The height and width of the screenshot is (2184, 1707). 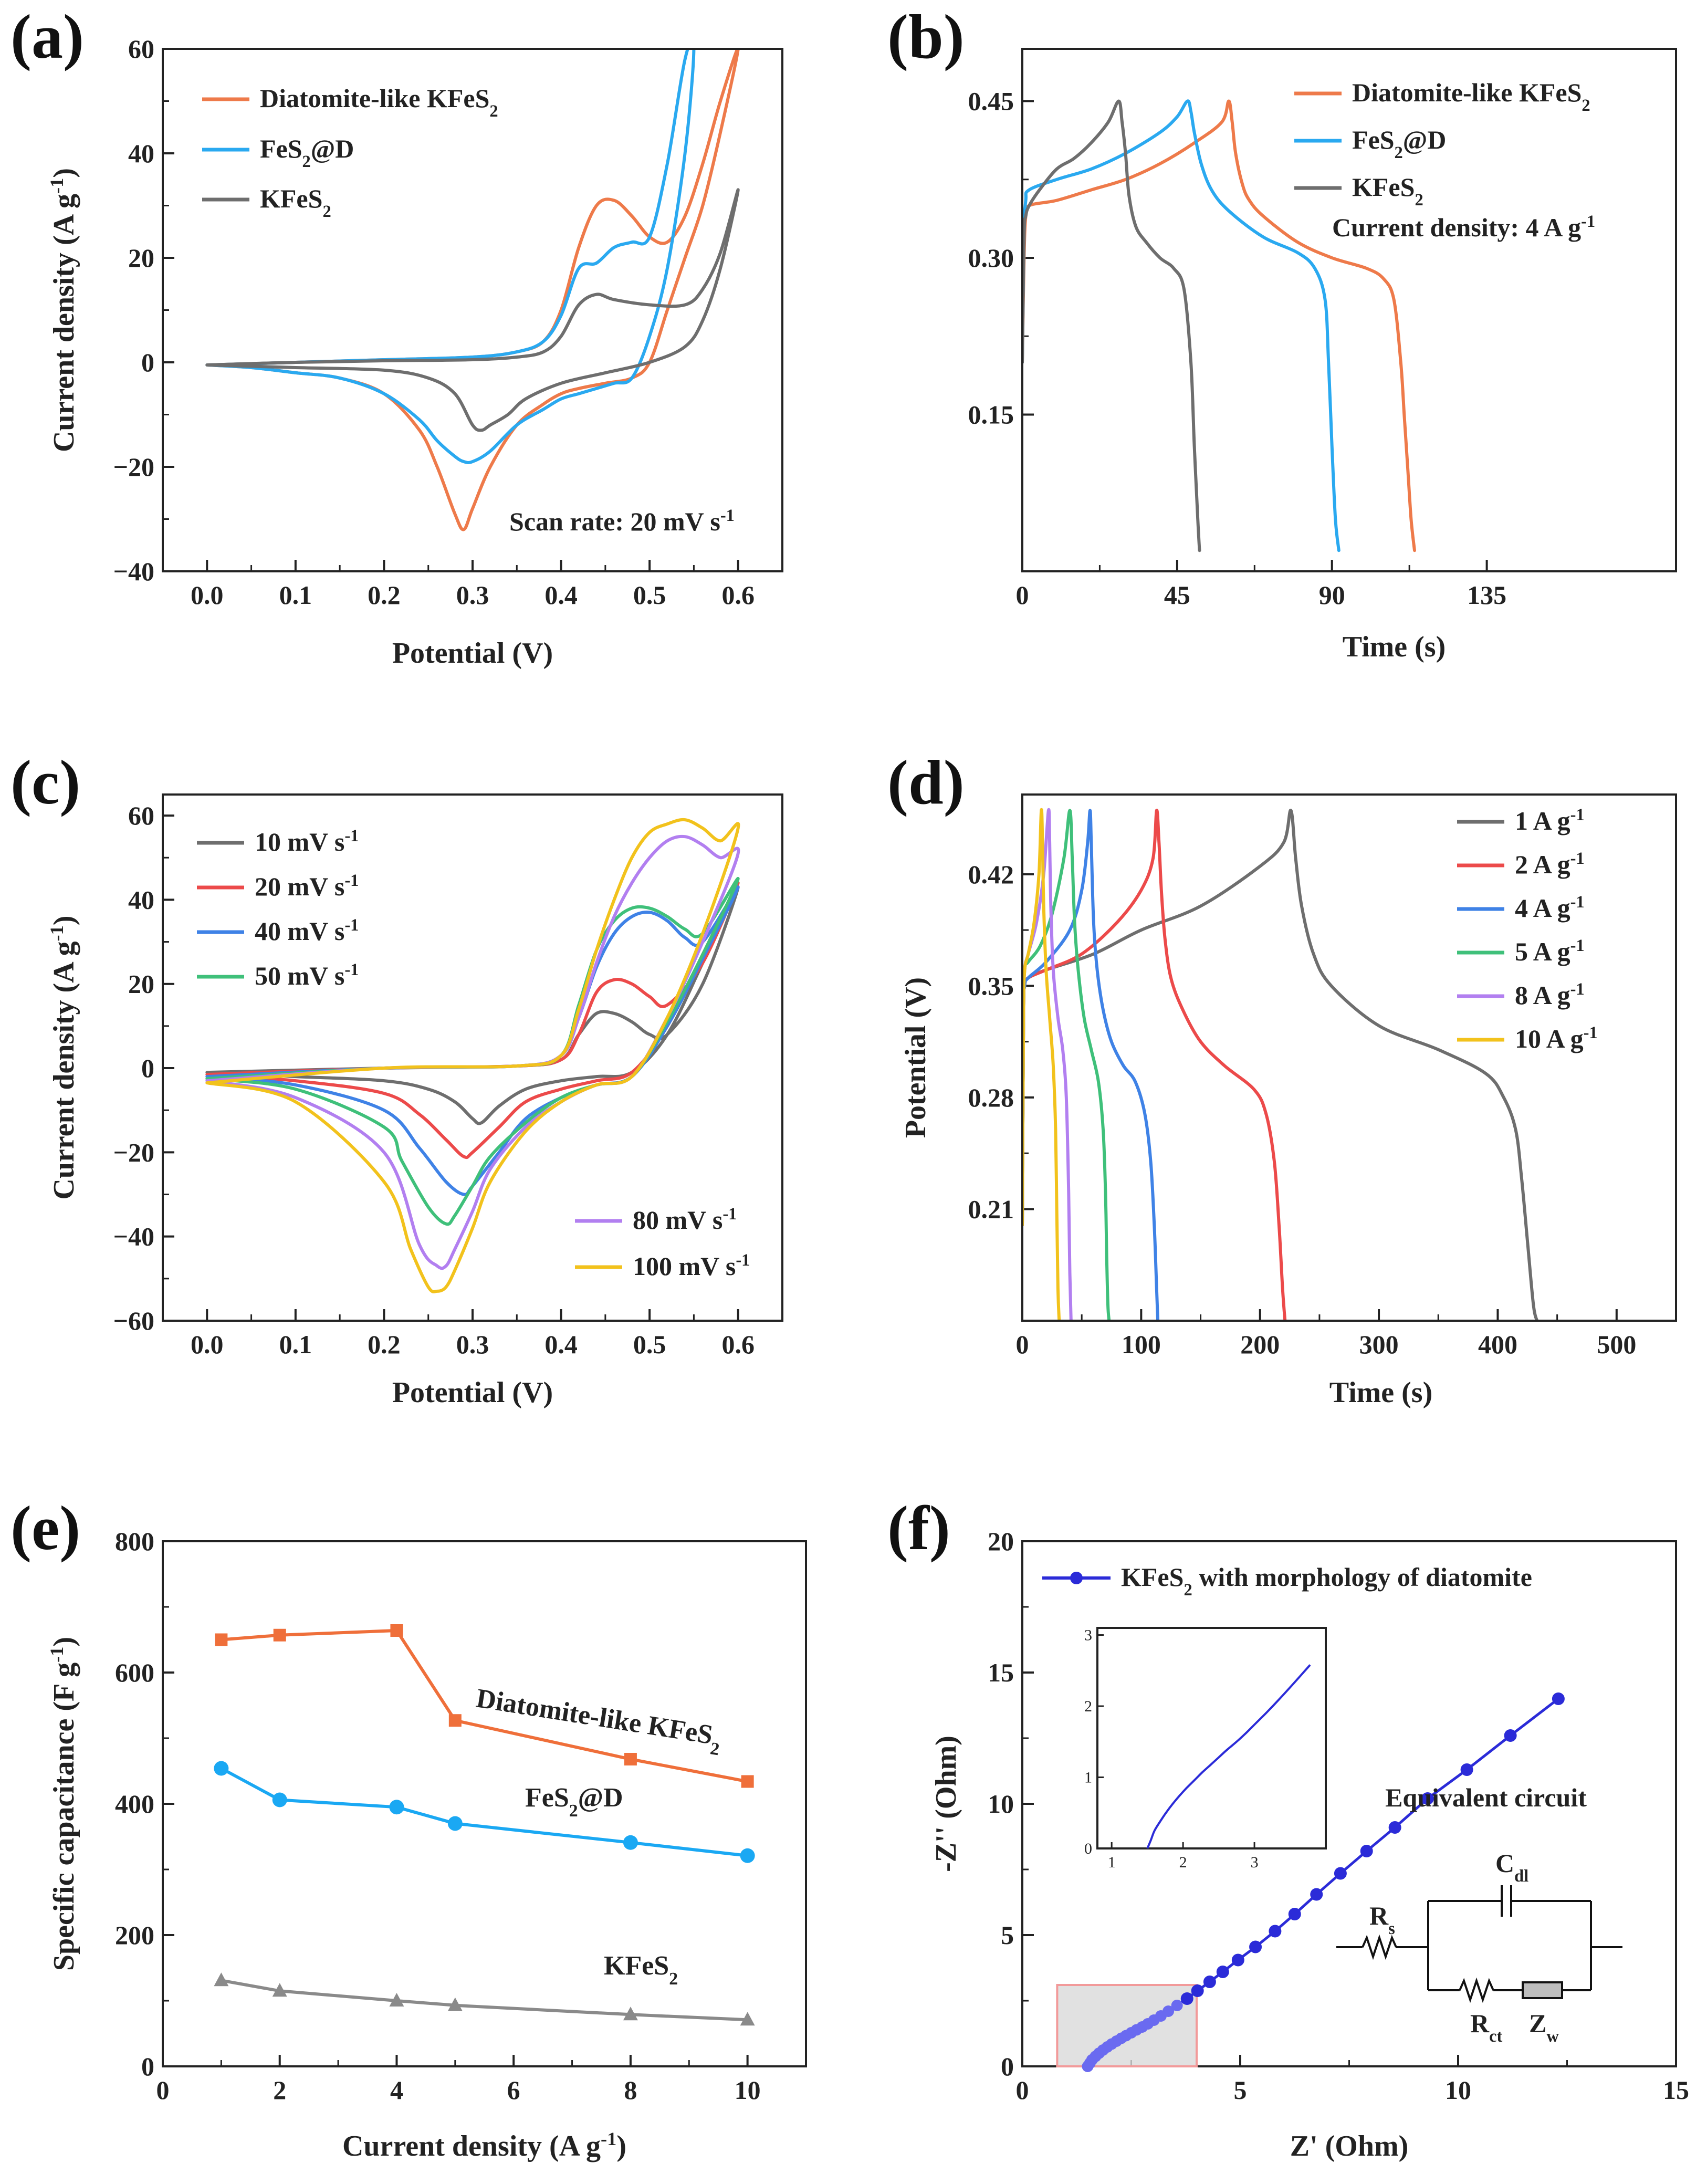 I want to click on legend-d-5: 8 A g-1, so click(x=1550, y=995).